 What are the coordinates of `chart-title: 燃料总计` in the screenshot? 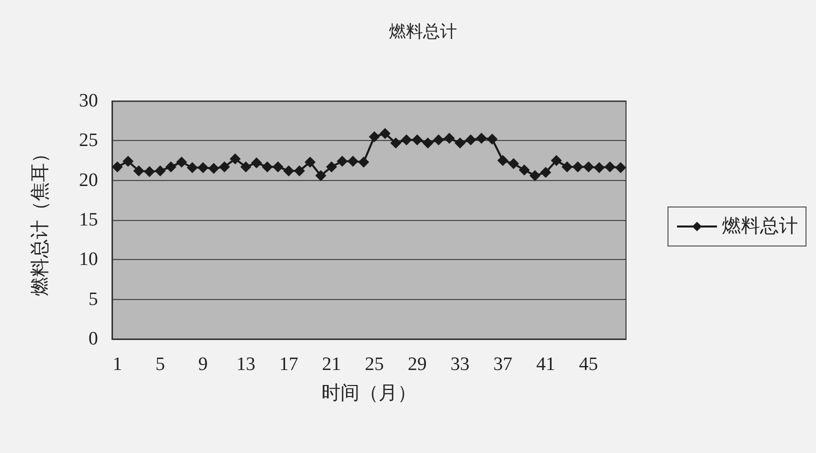 It's located at (423, 31).